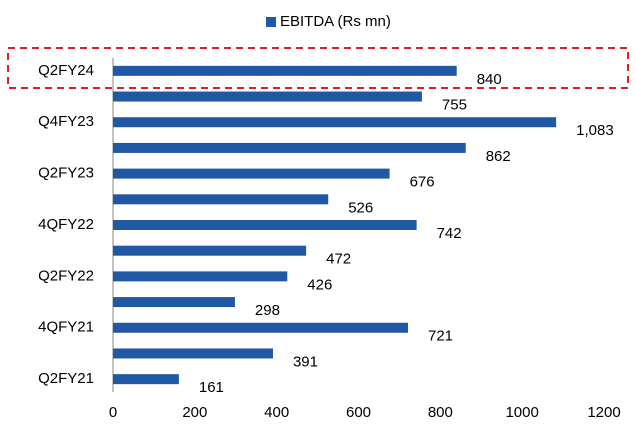 This screenshot has width=635, height=436. Describe the element at coordinates (305, 361) in the screenshot. I see `value-label: 391` at that location.